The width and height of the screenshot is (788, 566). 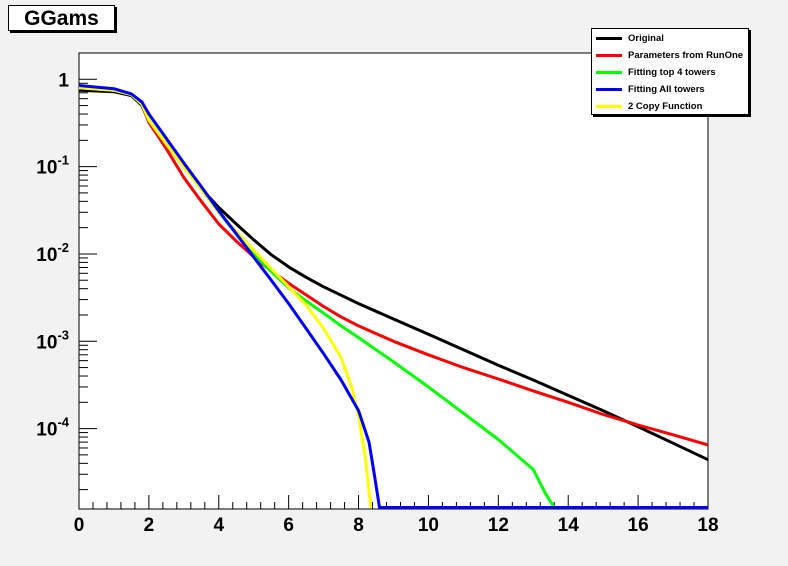 I want to click on x-tick-label: 14, so click(x=569, y=525).